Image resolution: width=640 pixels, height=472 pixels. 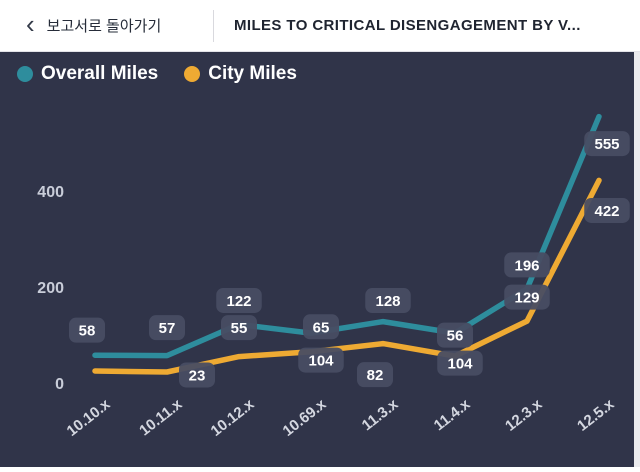 I want to click on svg-text: 196, so click(x=526, y=265).